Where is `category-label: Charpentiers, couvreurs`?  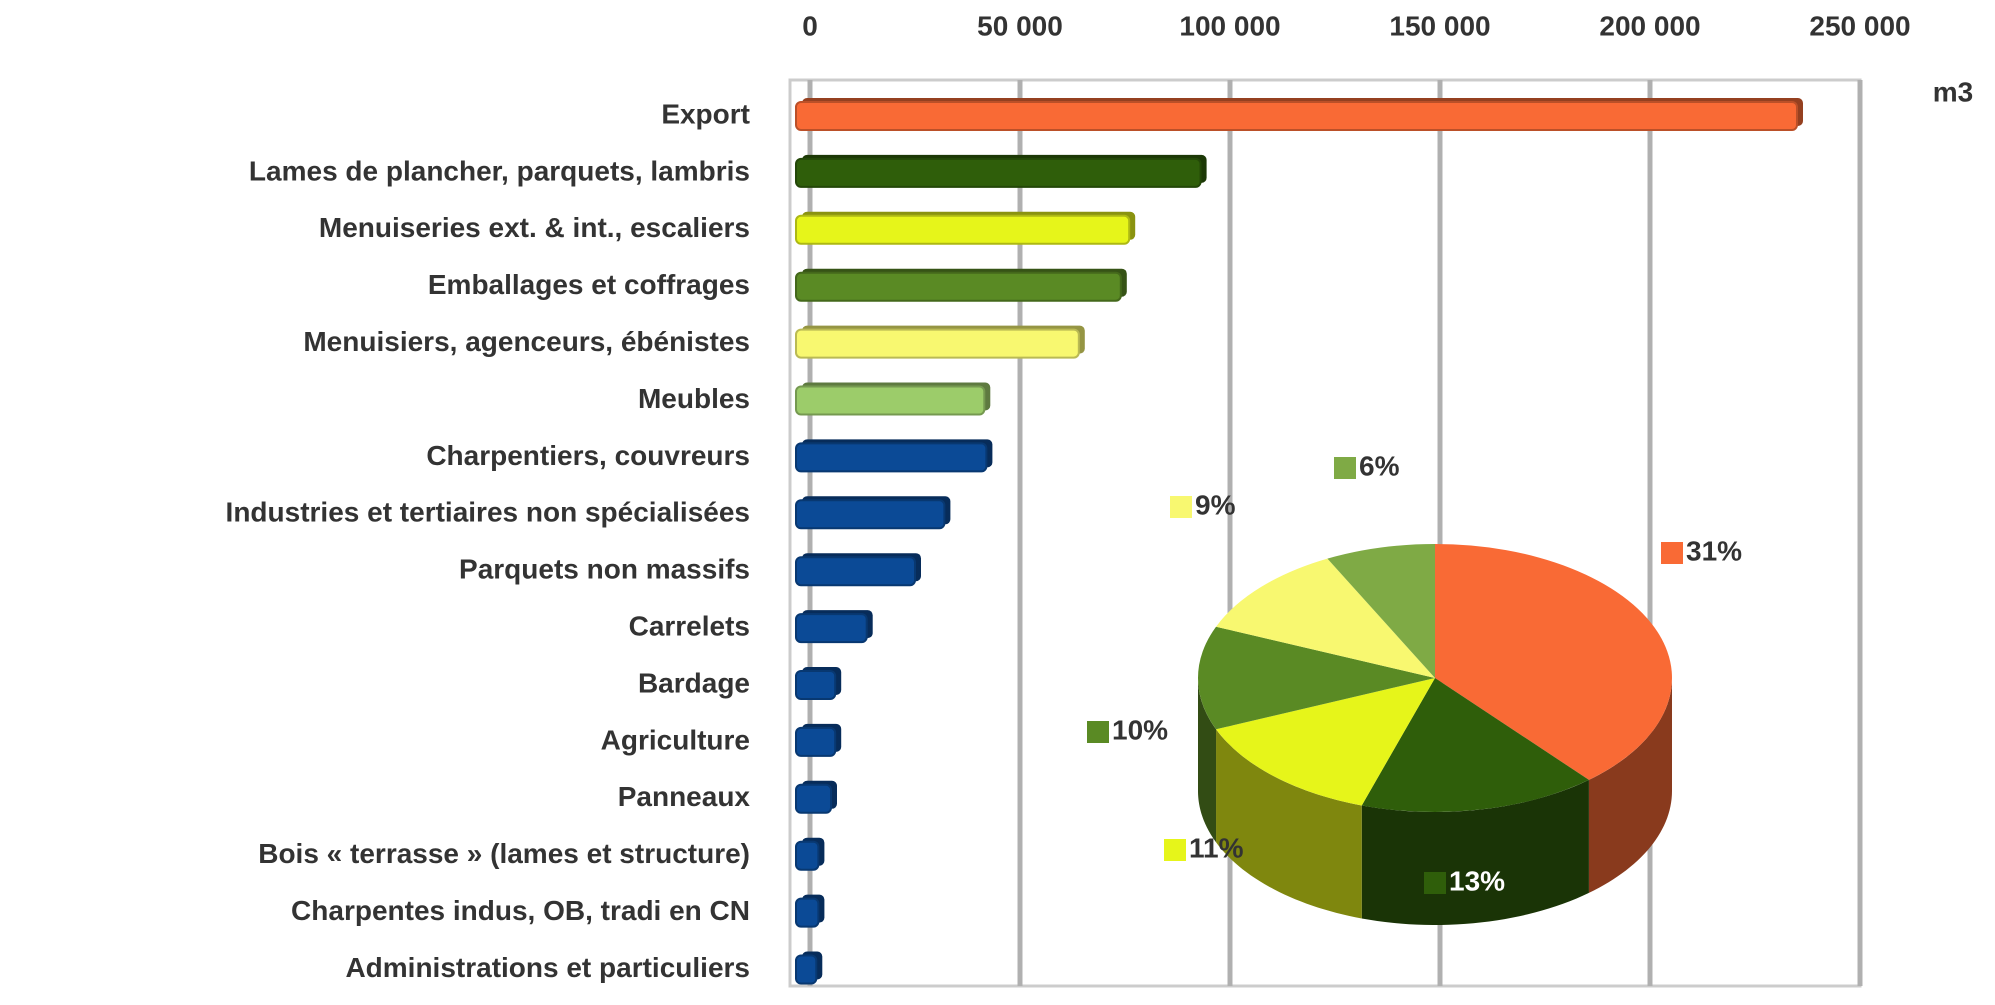 category-label: Charpentiers, couvreurs is located at coordinates (588, 455).